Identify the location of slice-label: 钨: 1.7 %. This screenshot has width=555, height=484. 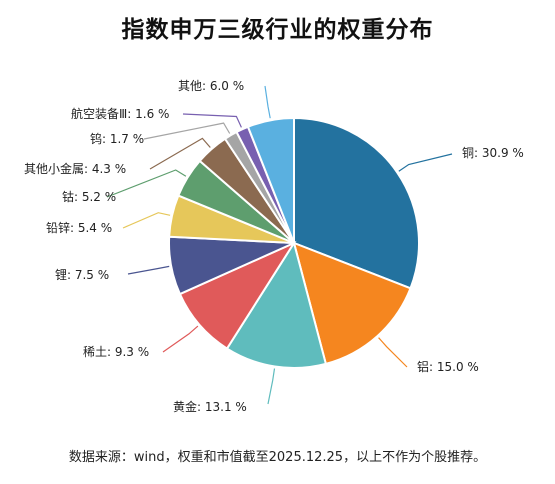
(117, 138).